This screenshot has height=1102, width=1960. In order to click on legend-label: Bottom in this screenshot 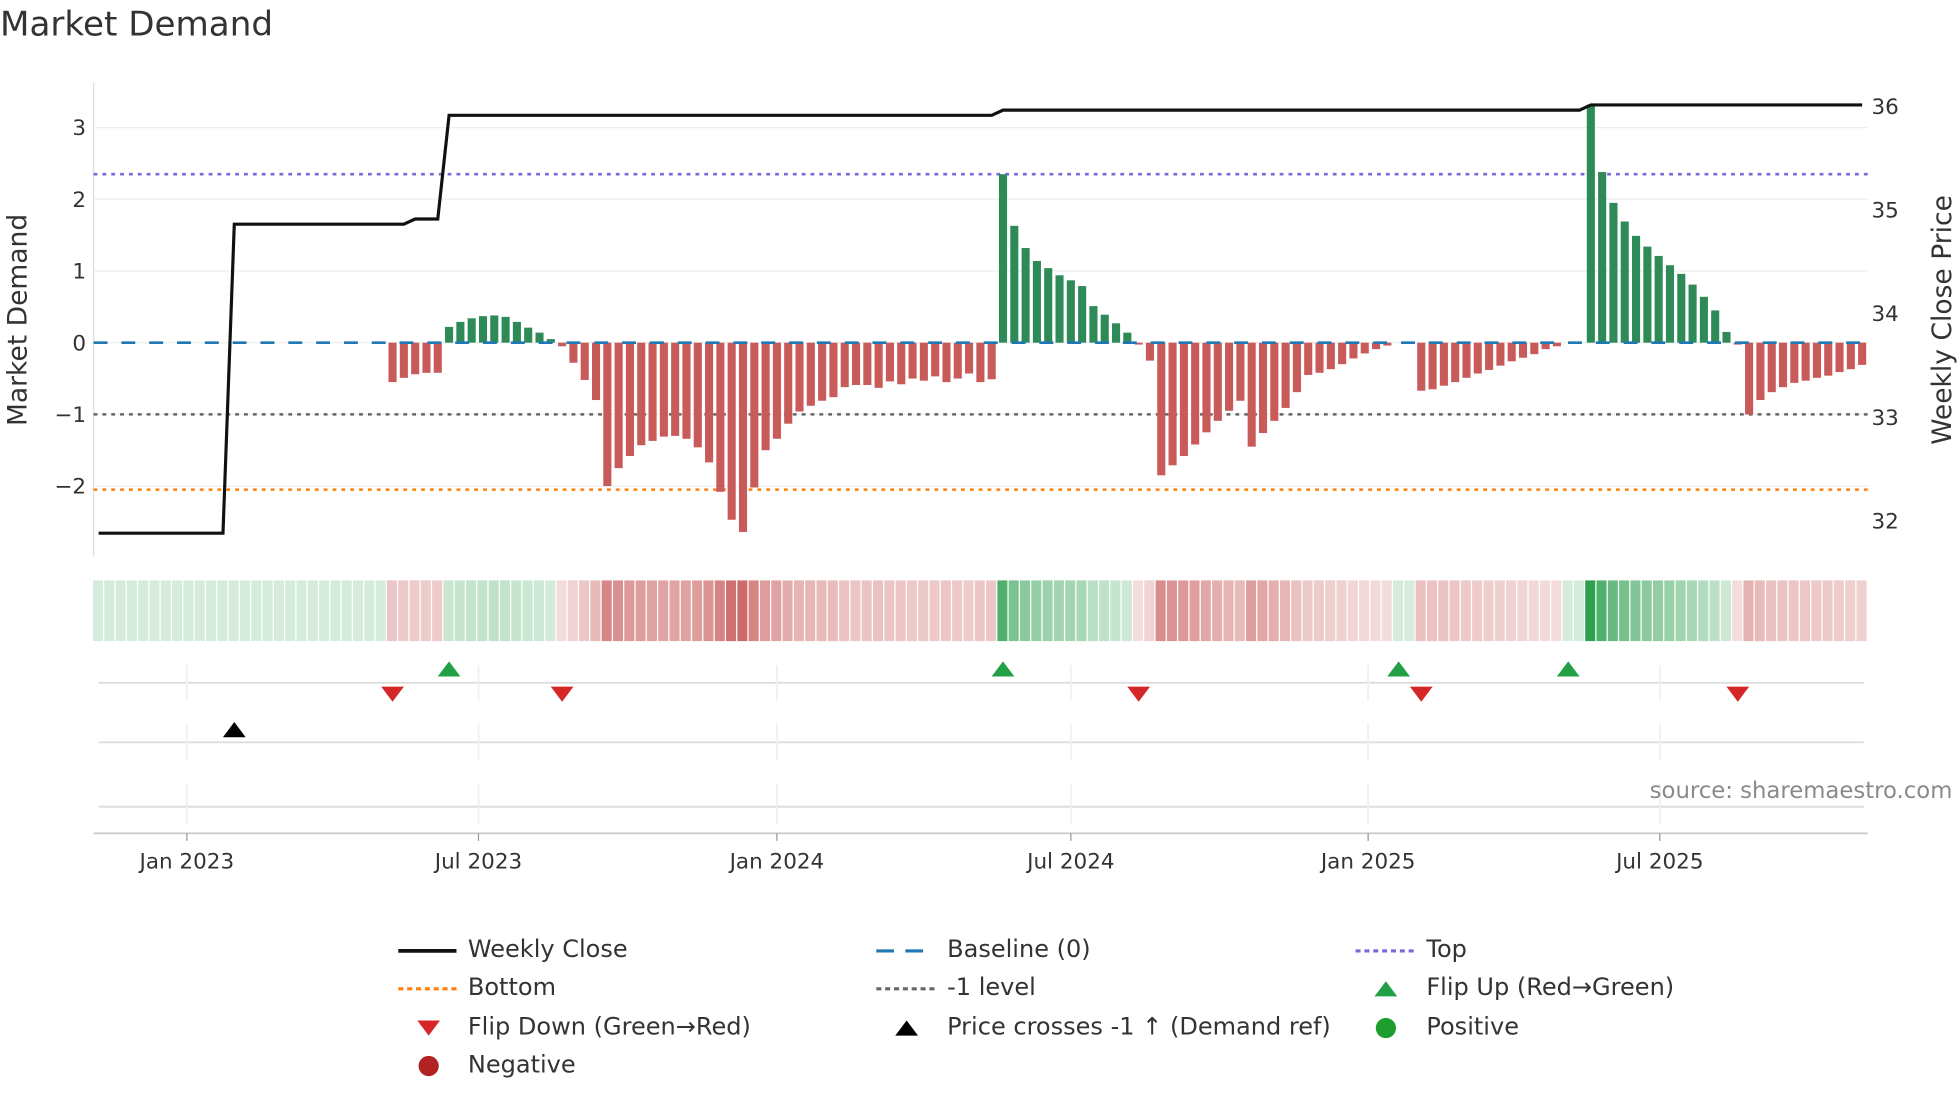, I will do `click(512, 987)`.